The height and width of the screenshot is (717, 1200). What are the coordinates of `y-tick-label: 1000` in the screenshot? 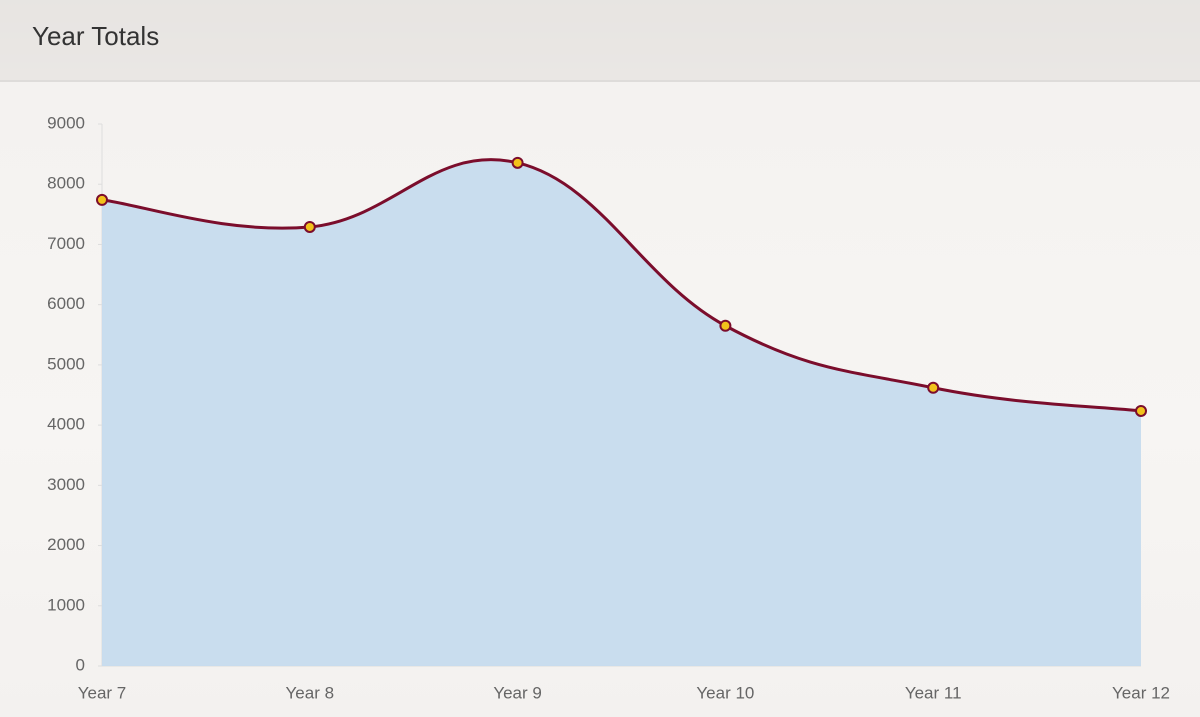 It's located at (66, 604).